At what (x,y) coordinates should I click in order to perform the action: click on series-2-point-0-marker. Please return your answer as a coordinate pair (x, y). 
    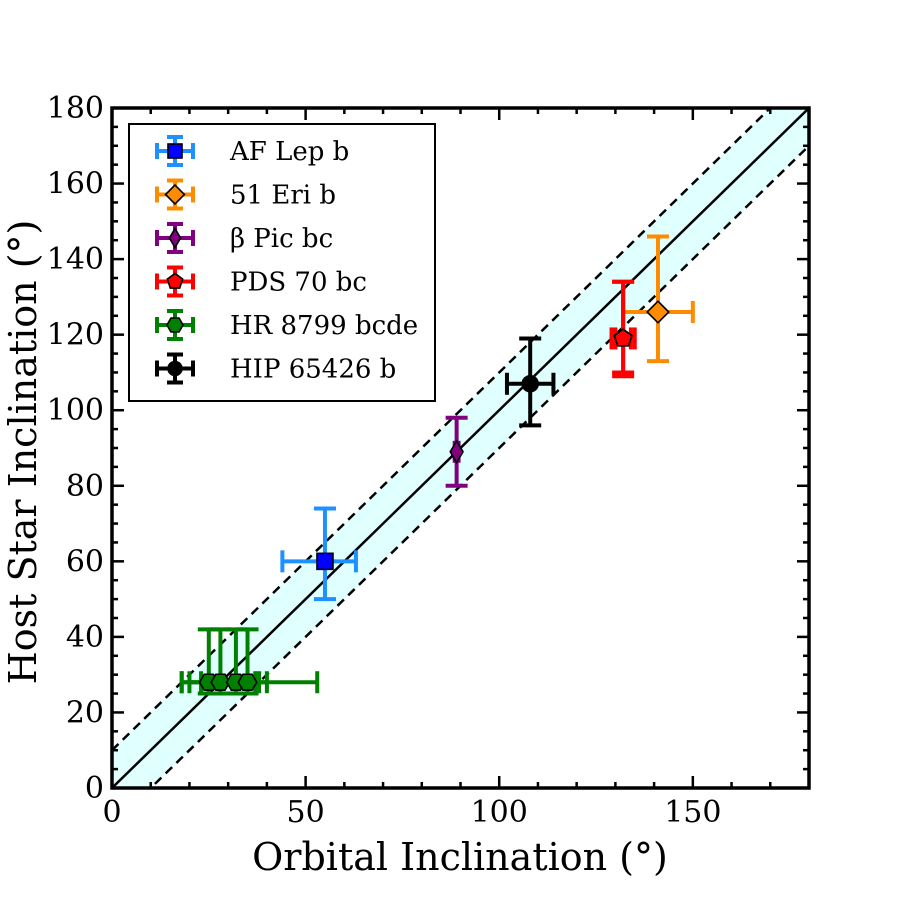
    Looking at the image, I should click on (456, 452).